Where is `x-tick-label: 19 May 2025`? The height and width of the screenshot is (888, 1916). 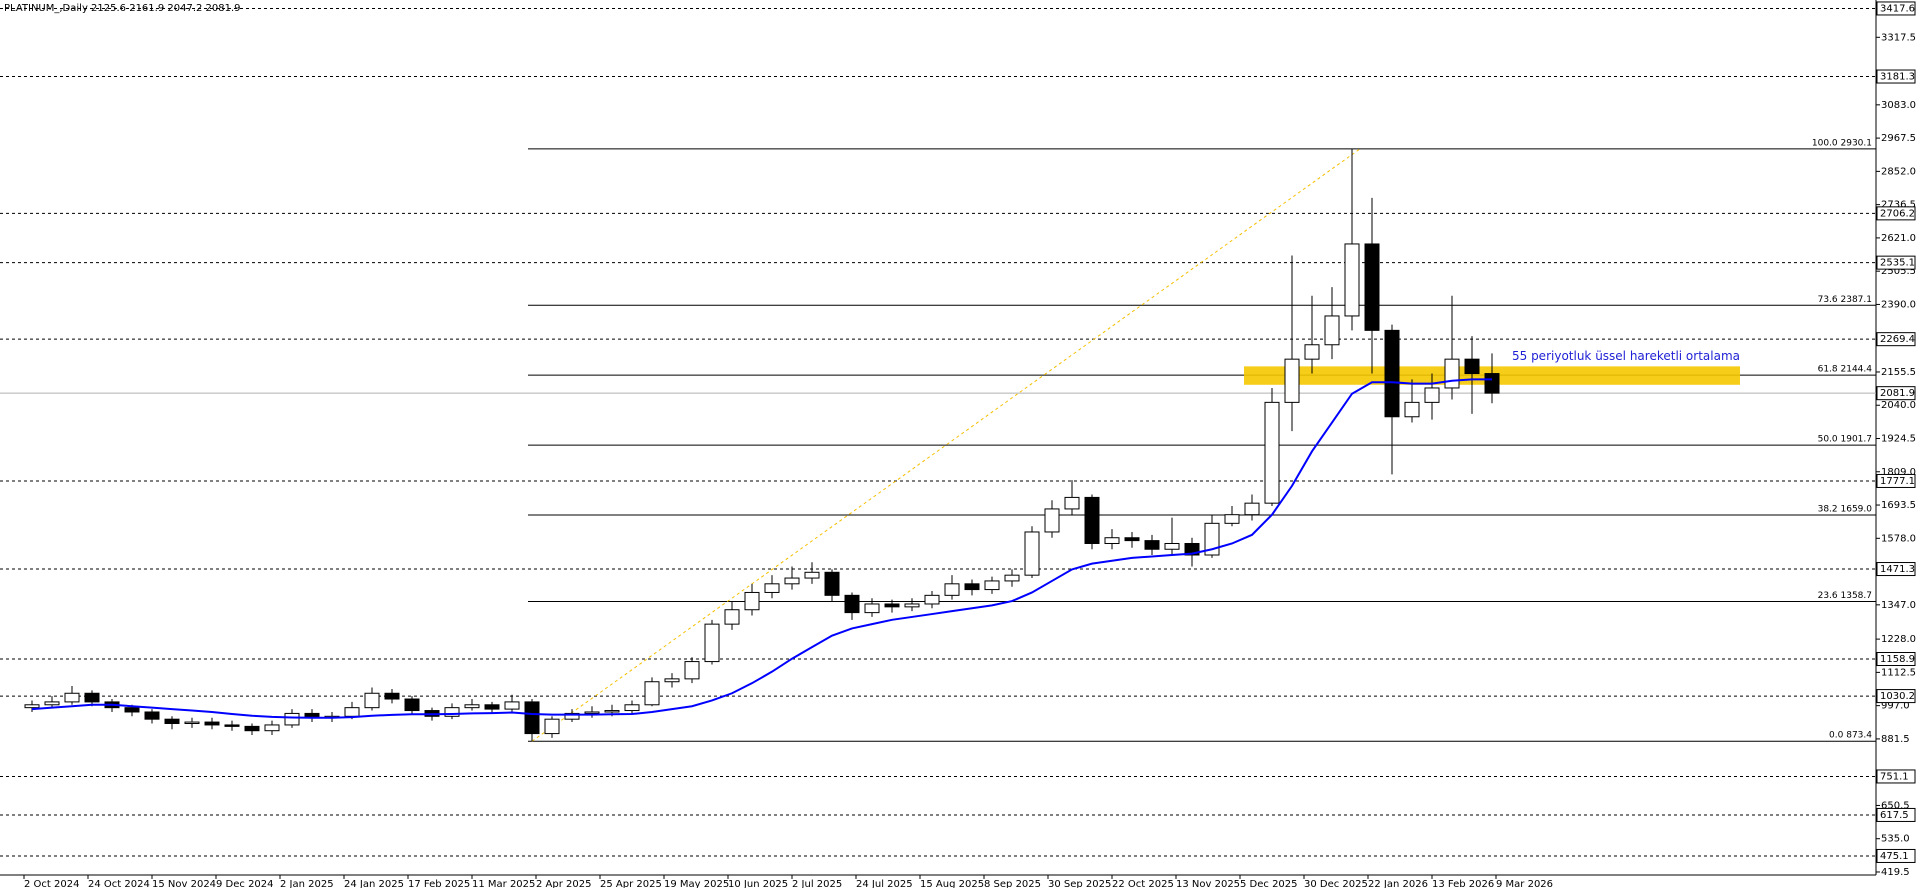 x-tick-label: 19 May 2025 is located at coordinates (696, 883).